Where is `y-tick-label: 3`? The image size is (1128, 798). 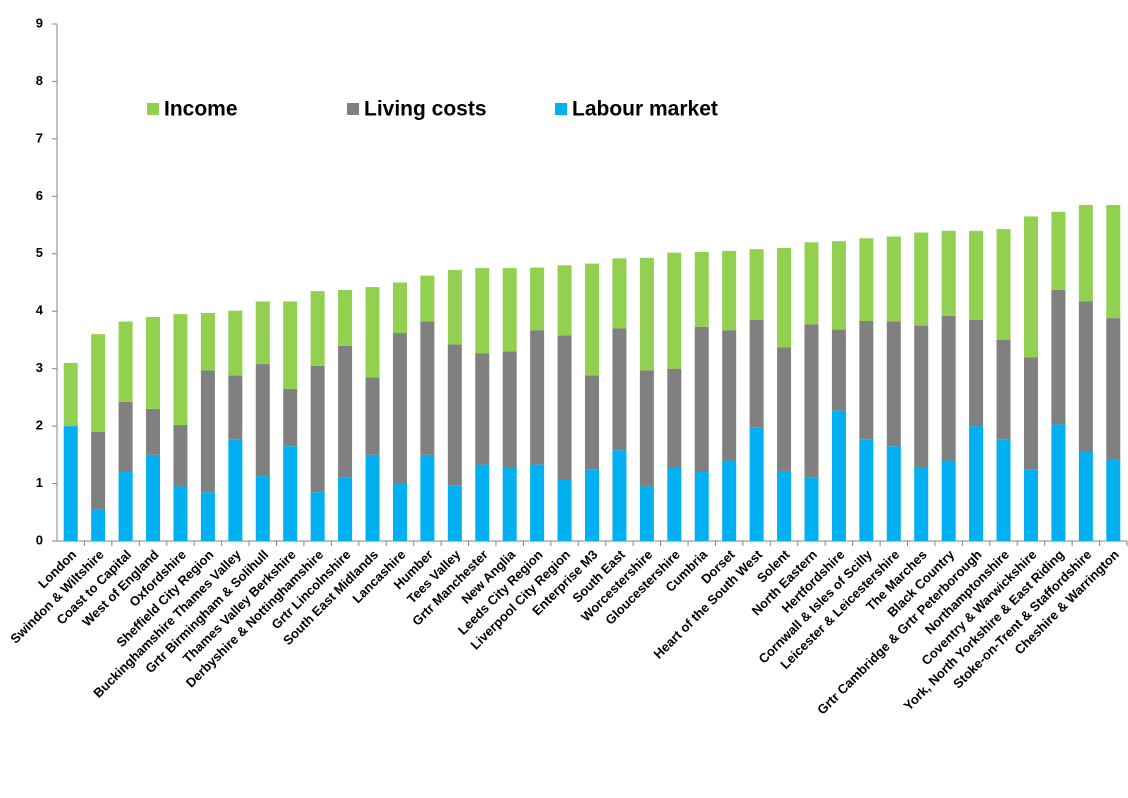 y-tick-label: 3 is located at coordinates (39, 367).